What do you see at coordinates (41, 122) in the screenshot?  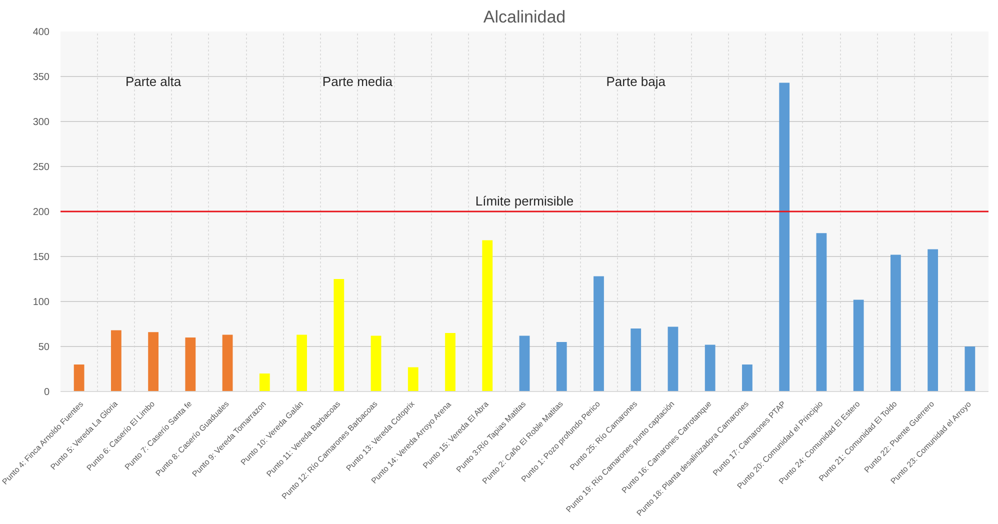 I see `y-tick-label: 300` at bounding box center [41, 122].